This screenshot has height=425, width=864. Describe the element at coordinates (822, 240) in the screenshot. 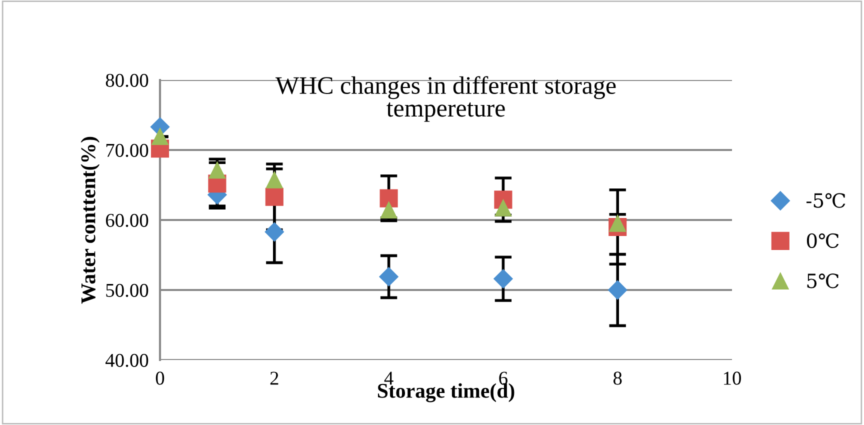

I see `legend-label: 0℃` at that location.